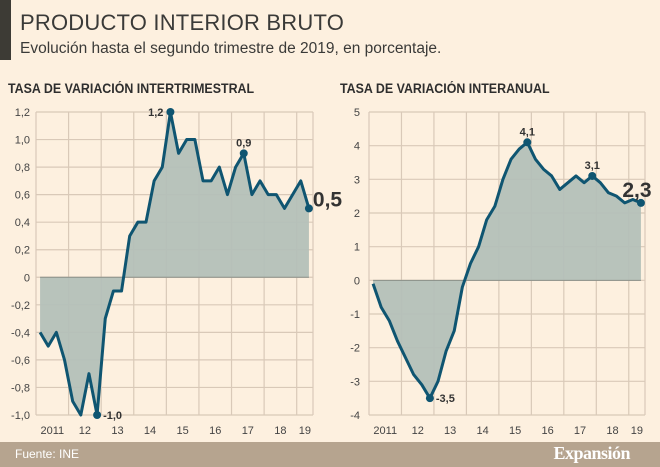 This screenshot has width=660, height=467. What do you see at coordinates (20, 388) in the screenshot?
I see `y-tick-label: -0,8` at bounding box center [20, 388].